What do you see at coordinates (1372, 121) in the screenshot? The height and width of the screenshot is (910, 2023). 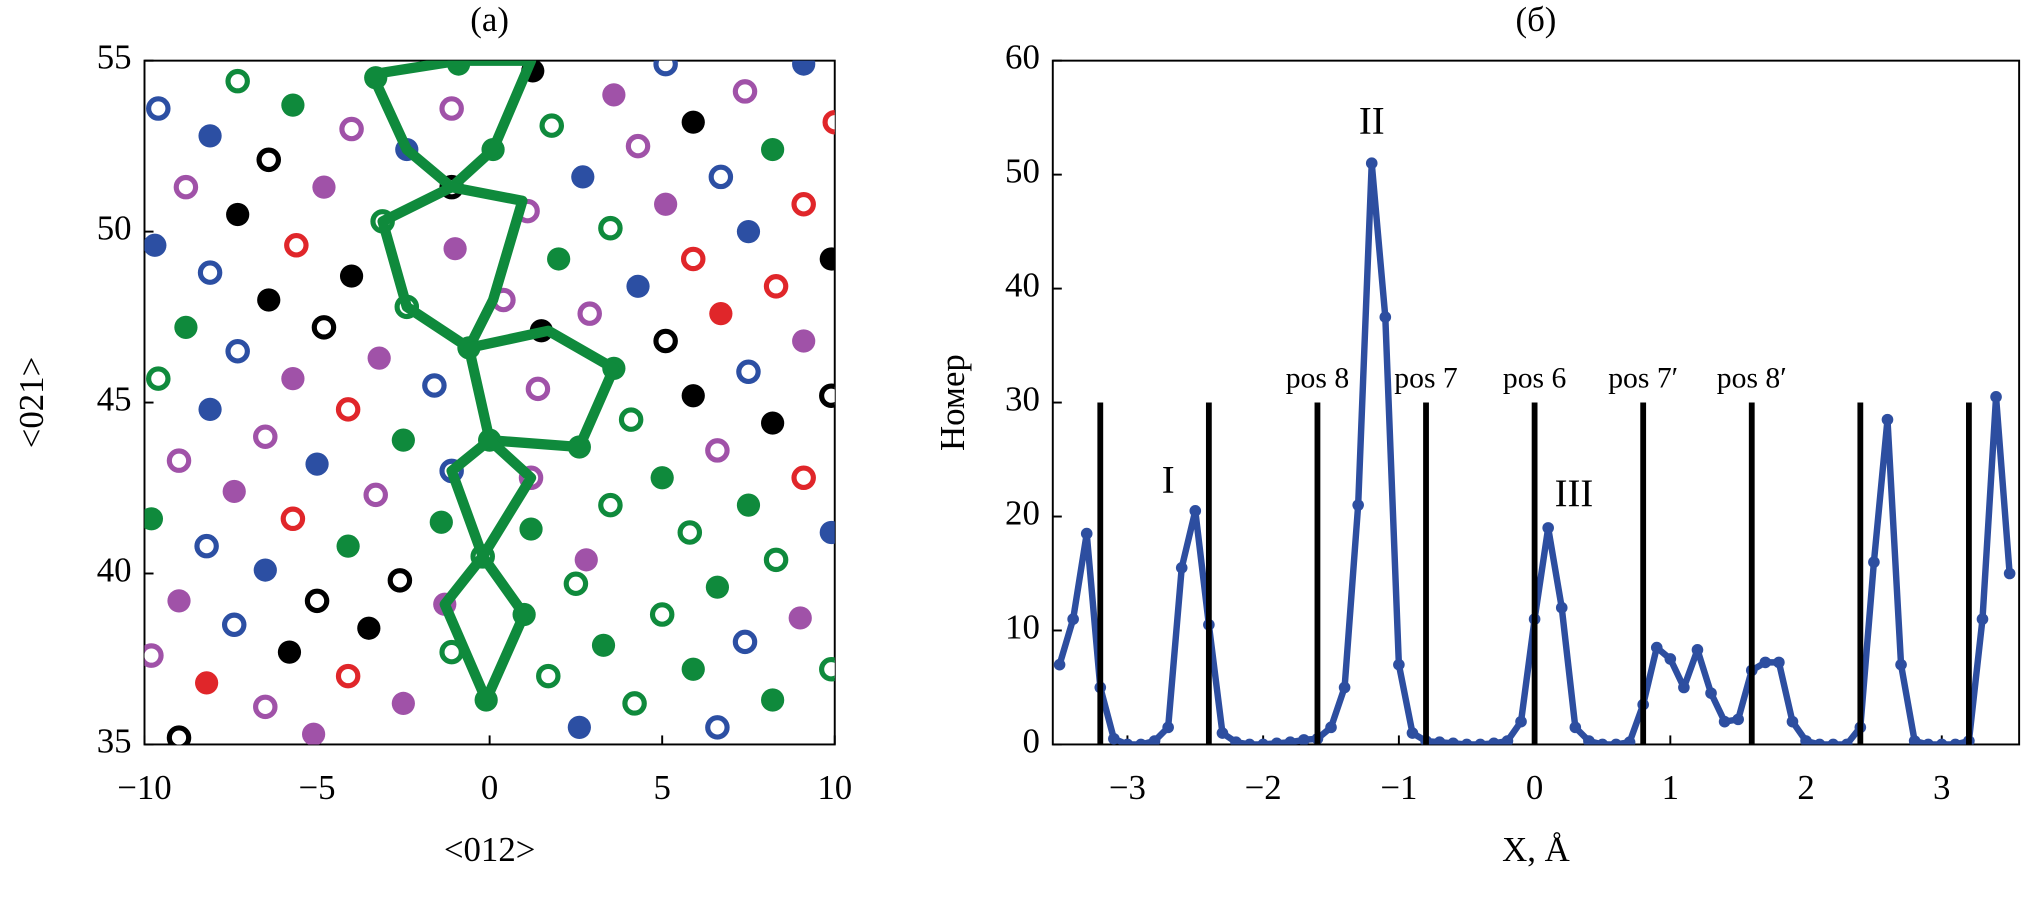 I see `peak-label: II` at bounding box center [1372, 121].